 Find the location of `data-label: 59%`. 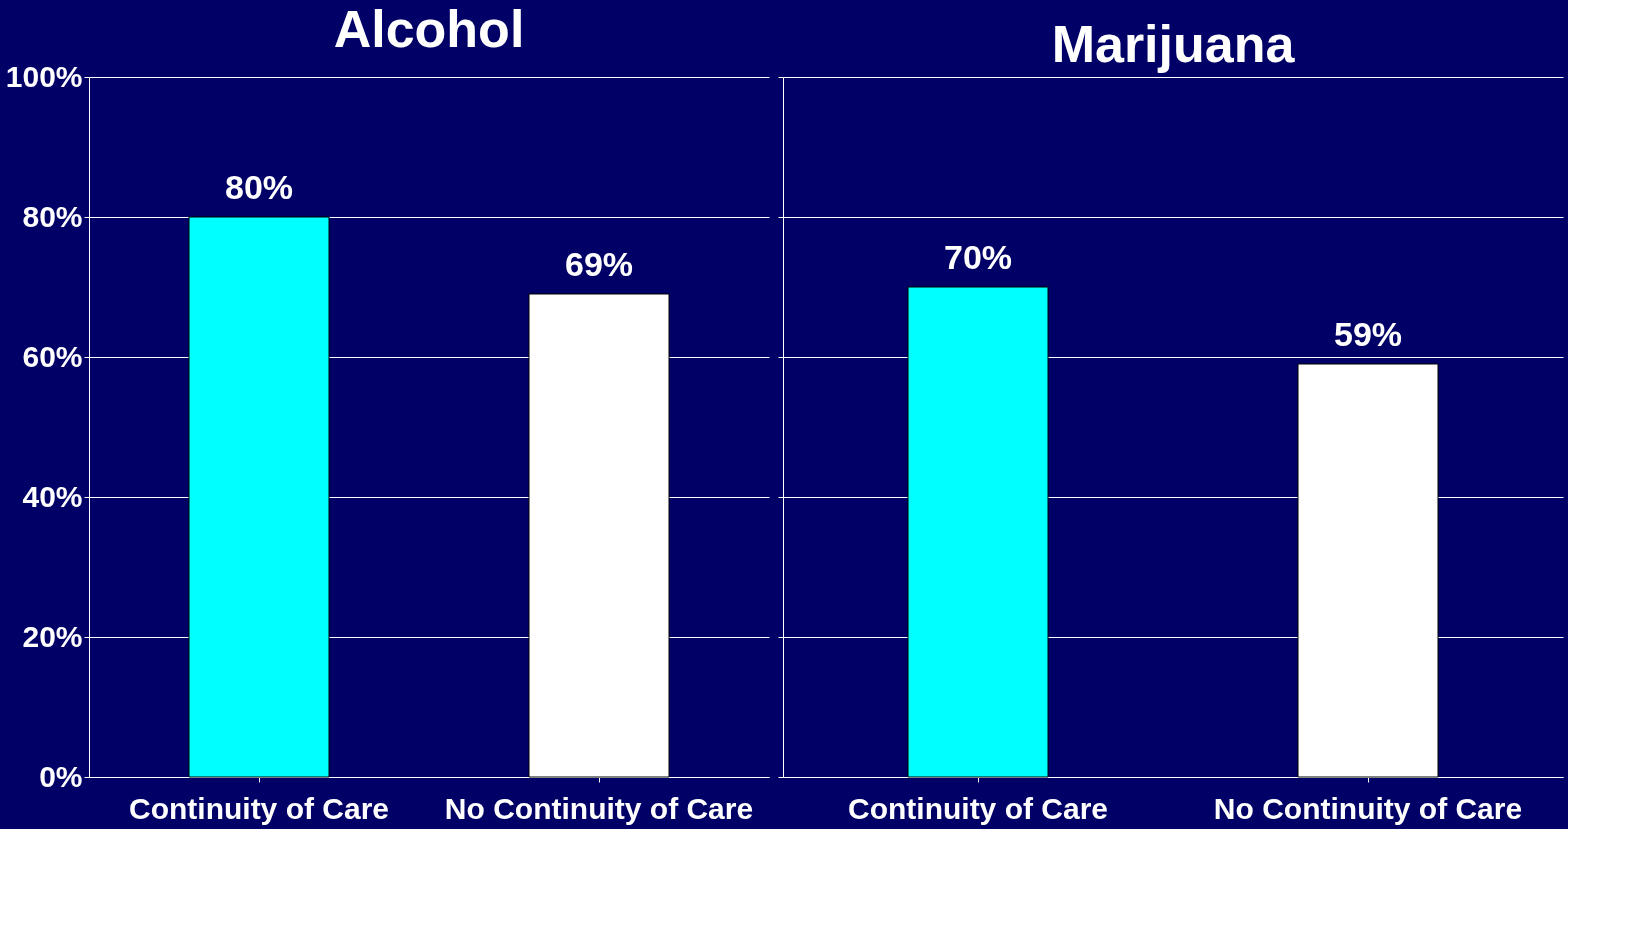

data-label: 59% is located at coordinates (1368, 334).